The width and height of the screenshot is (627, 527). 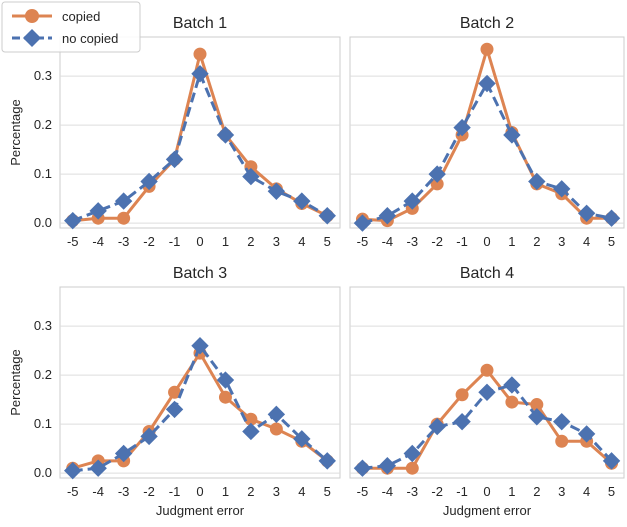 I want to click on y-axis-label: Percentage, so click(x=15, y=382).